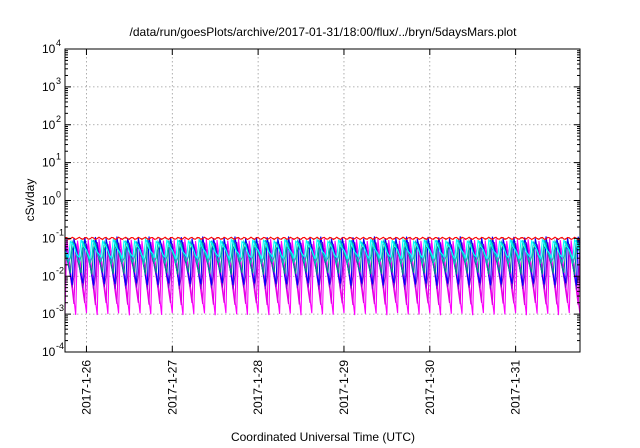  I want to click on y-tick-exponent: 3, so click(58, 81).